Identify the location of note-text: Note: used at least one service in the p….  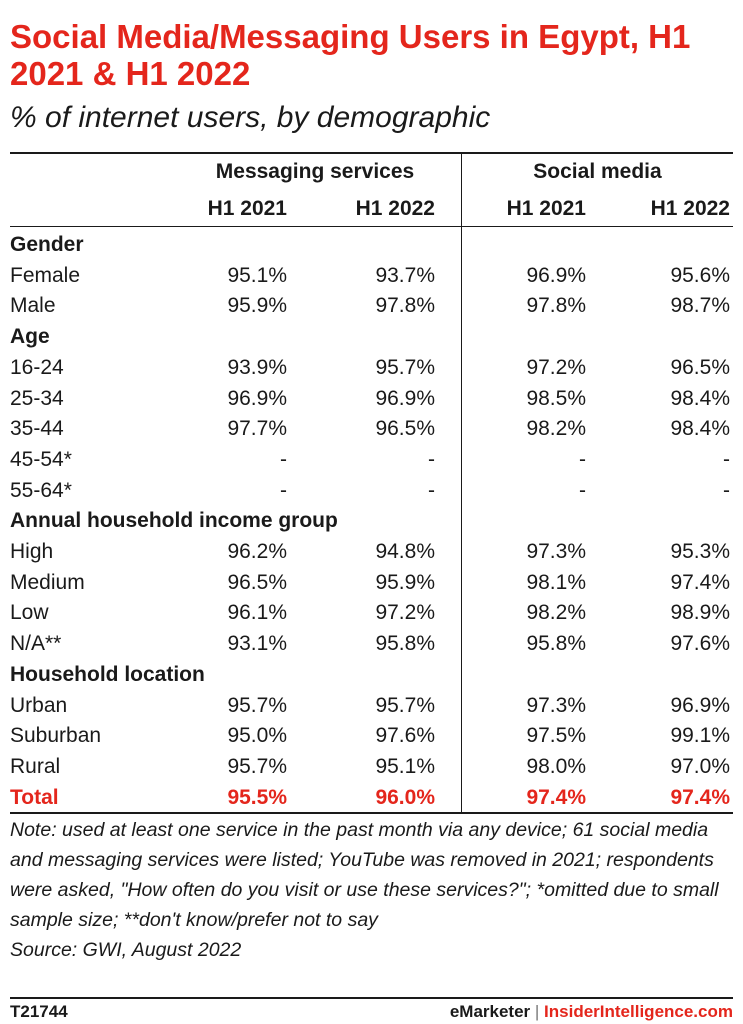
(364, 875).